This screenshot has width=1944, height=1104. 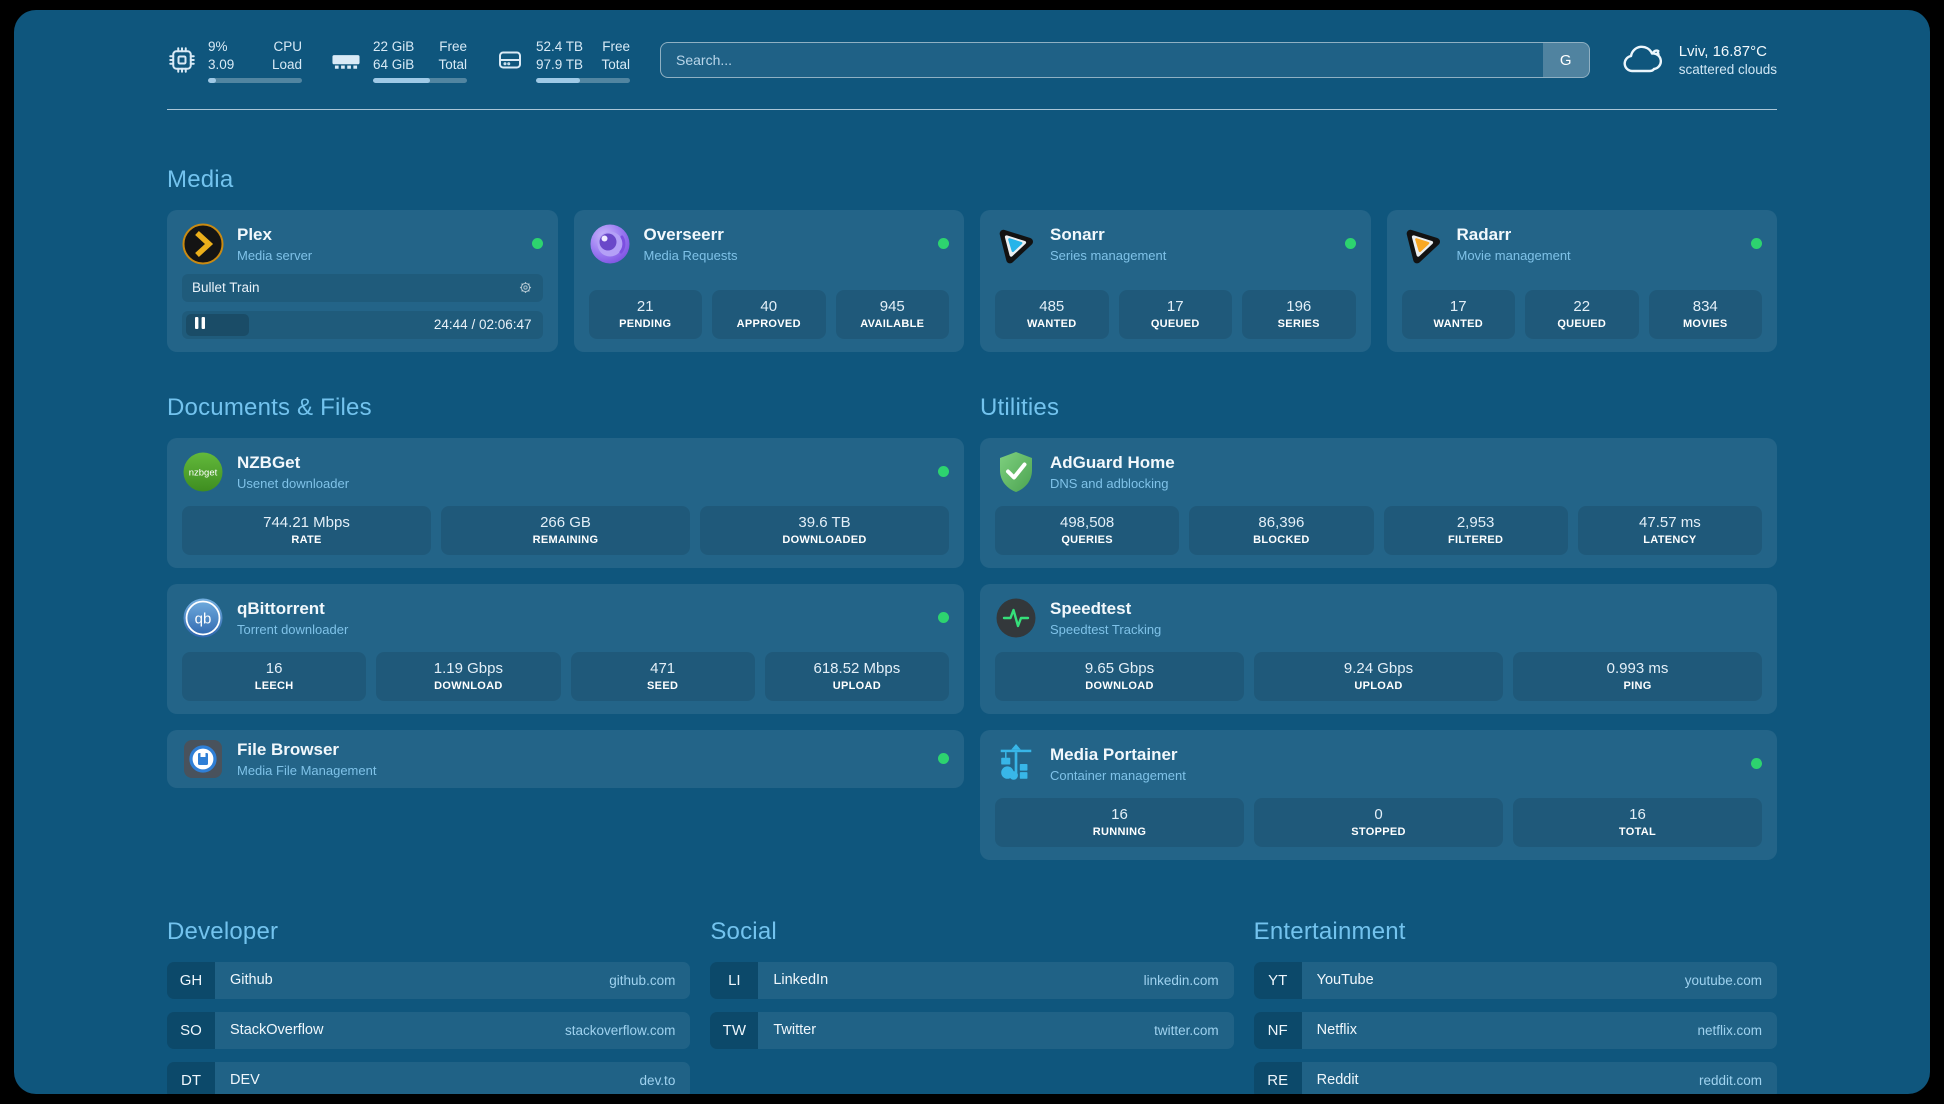 What do you see at coordinates (269, 463) in the screenshot?
I see `service-name: NZBGet` at bounding box center [269, 463].